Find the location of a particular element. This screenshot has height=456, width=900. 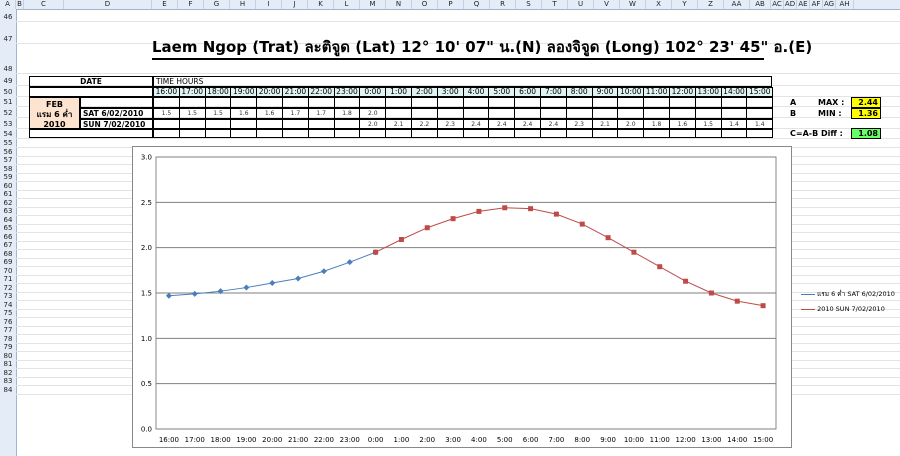

column-header-j: J is located at coordinates (295, 4).